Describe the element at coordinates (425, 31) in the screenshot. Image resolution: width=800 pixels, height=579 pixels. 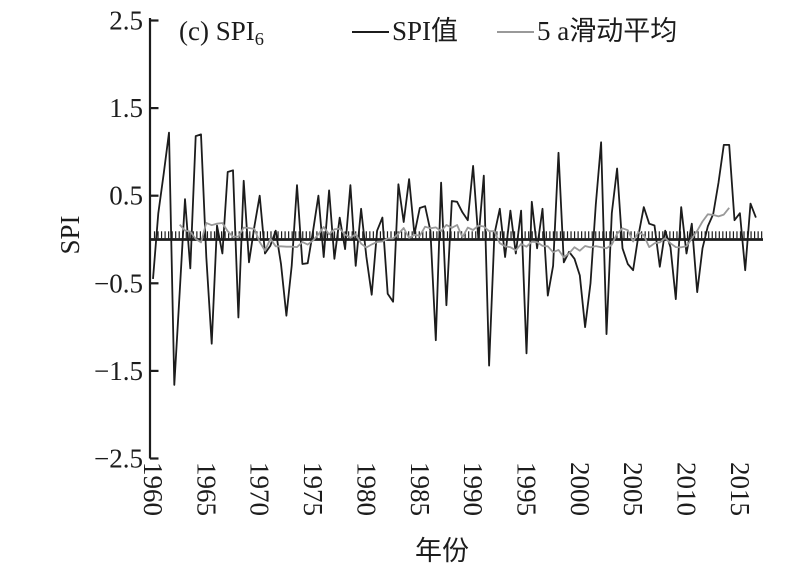
I see `legend-label-spi: SPI值` at that location.